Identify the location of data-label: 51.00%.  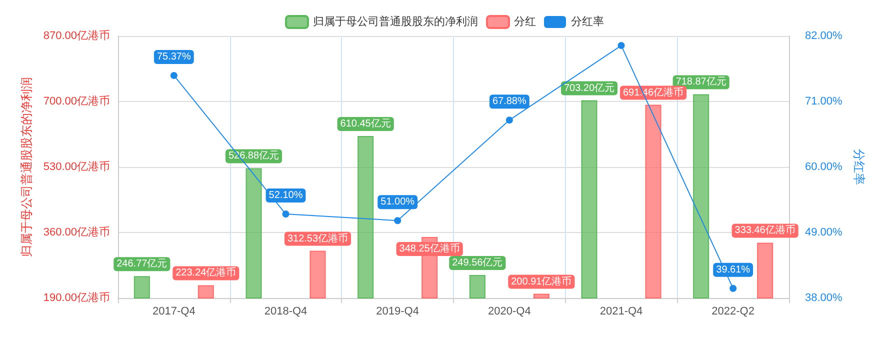
(397, 202).